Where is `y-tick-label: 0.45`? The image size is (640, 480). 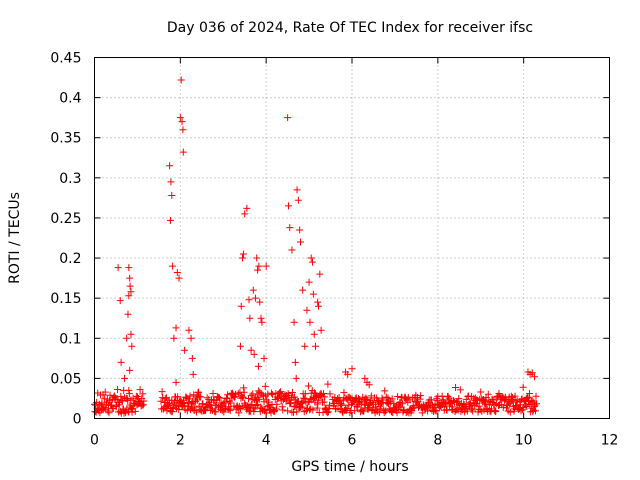
y-tick-label: 0.45 is located at coordinates (65, 59).